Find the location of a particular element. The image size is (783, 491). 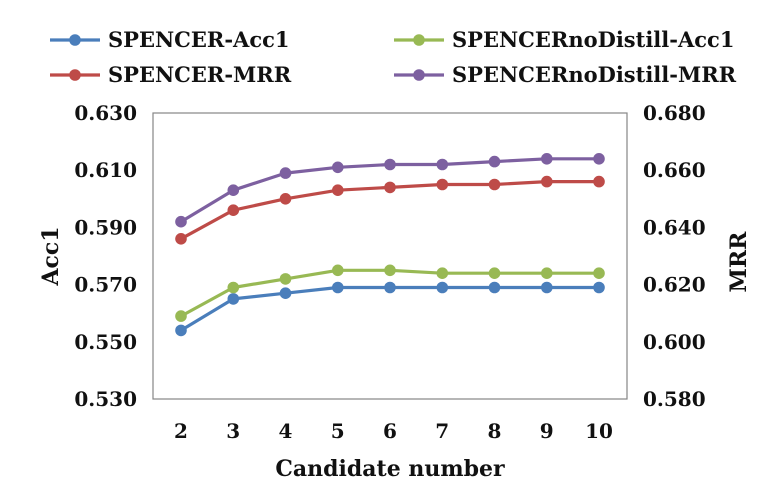

legend-item: SPENCER-Acc1 is located at coordinates (170, 39).